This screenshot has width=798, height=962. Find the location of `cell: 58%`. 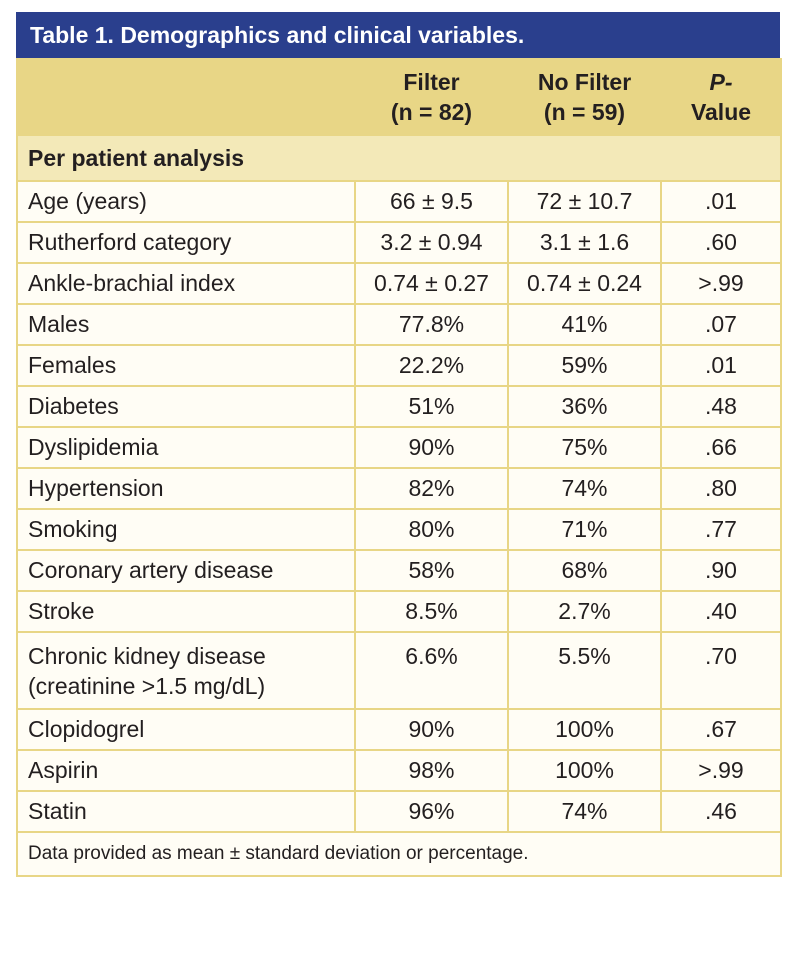

cell: 58% is located at coordinates (431, 570).